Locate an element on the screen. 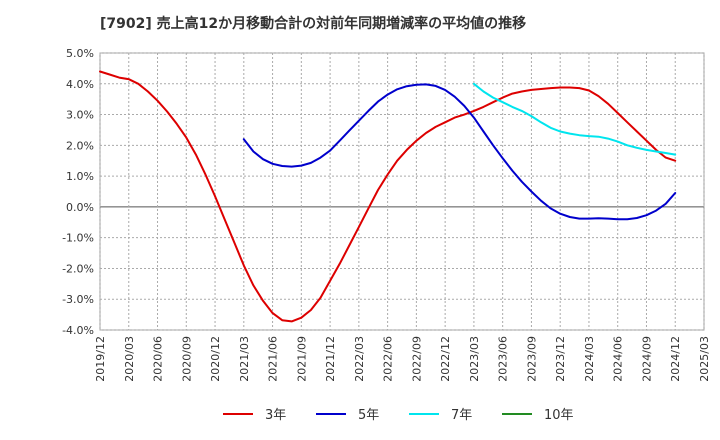  x-tick-label: 2024/09 is located at coordinates (646, 359).